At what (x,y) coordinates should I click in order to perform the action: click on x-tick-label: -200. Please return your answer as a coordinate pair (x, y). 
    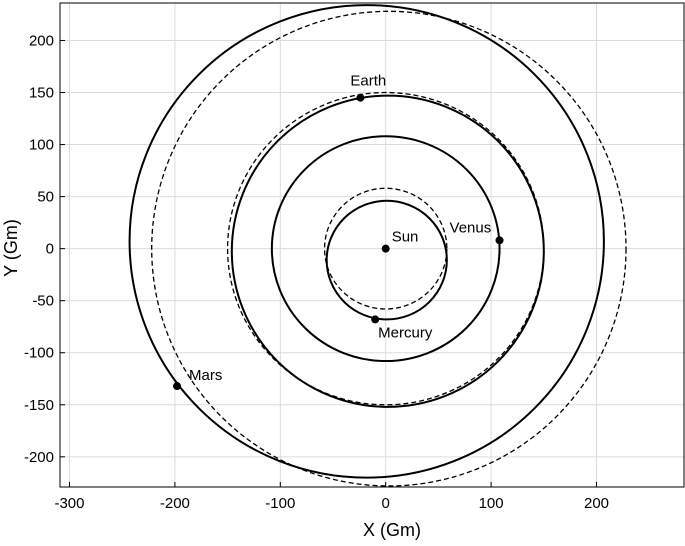
    Looking at the image, I should click on (175, 503).